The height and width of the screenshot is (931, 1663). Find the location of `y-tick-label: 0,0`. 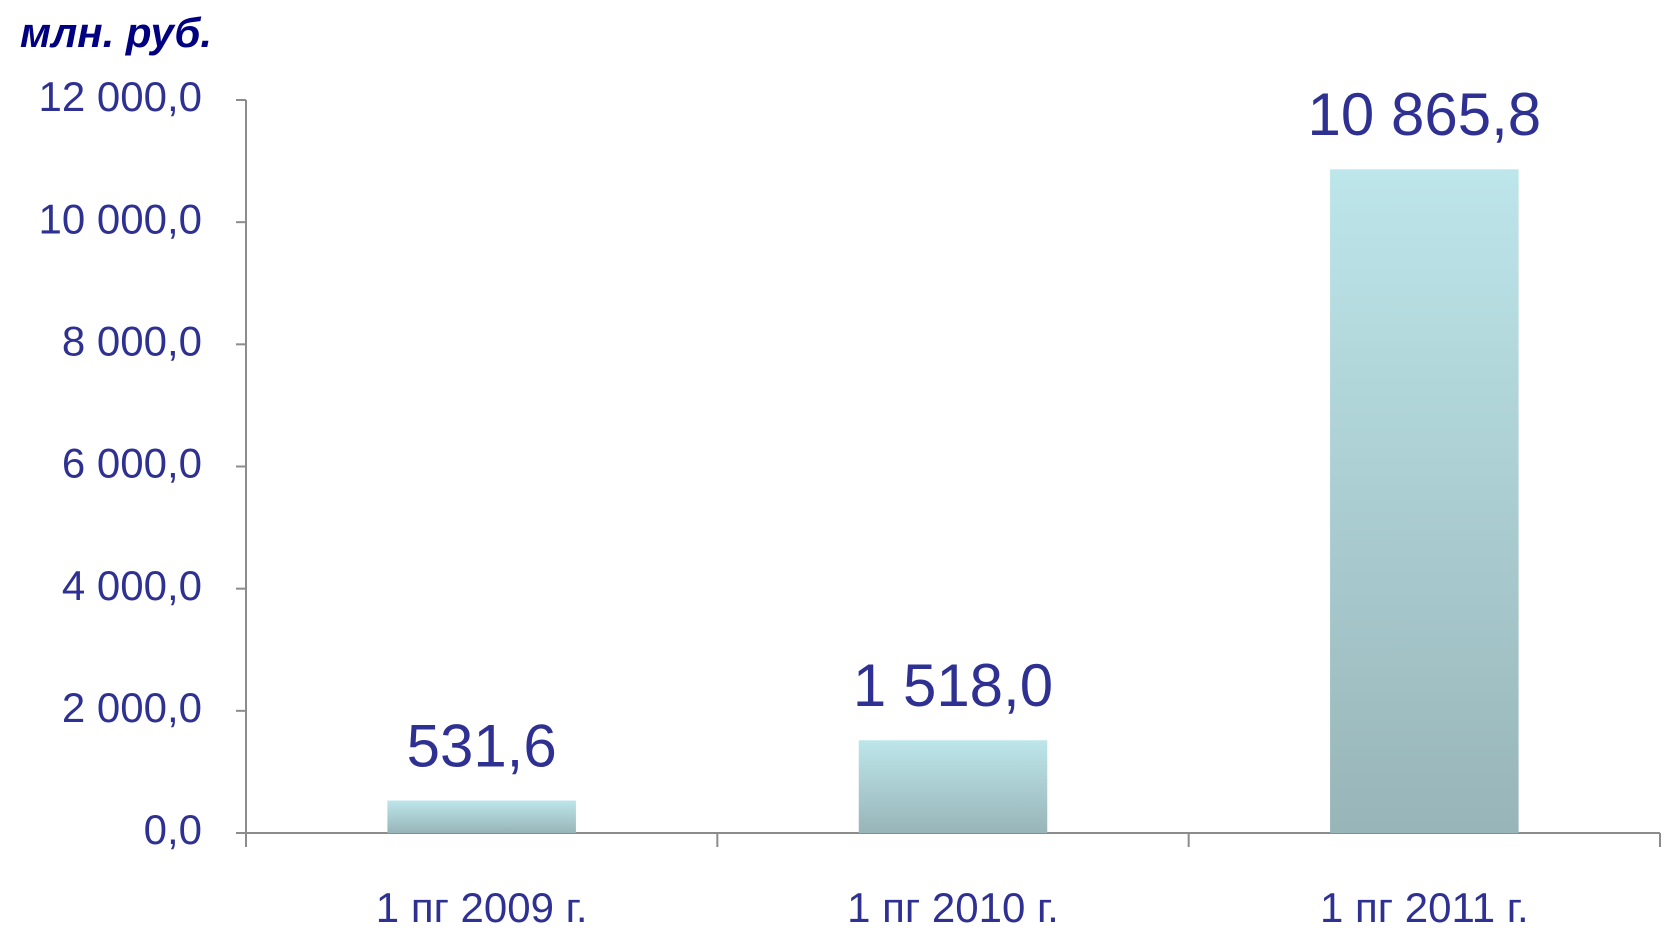

y-tick-label: 0,0 is located at coordinates (173, 829).